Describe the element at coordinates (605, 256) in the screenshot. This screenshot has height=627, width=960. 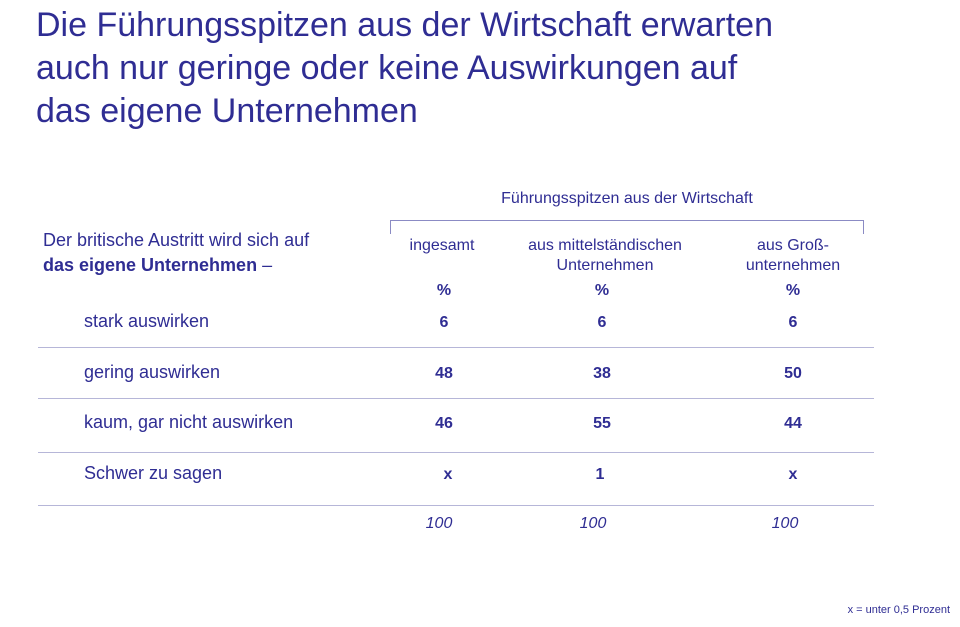
I see `column-header-mid-sized: aus mittelständischen Unternehmen` at that location.